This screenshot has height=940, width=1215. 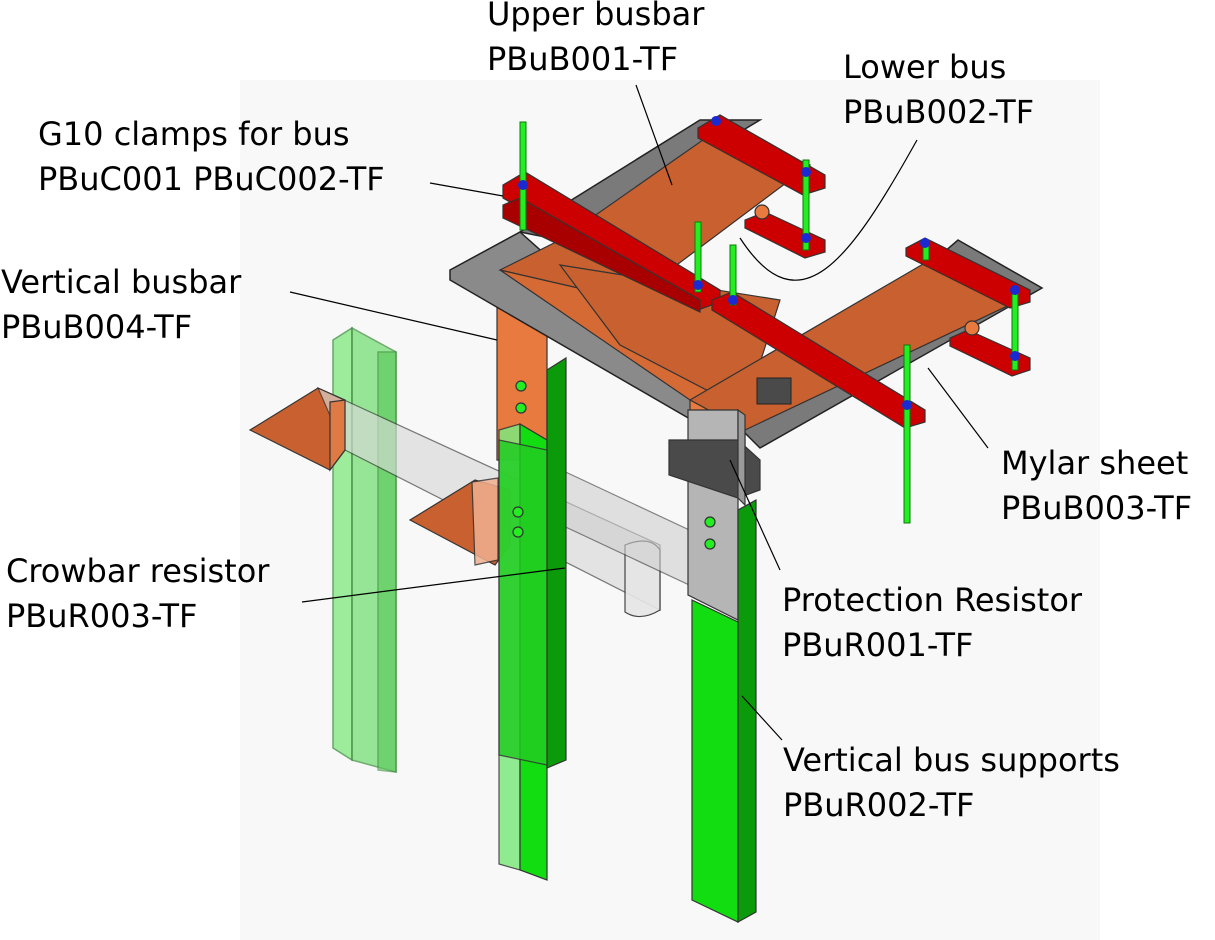 I want to click on label-upper-busbar-part: PBuB001-TF, so click(x=583, y=59).